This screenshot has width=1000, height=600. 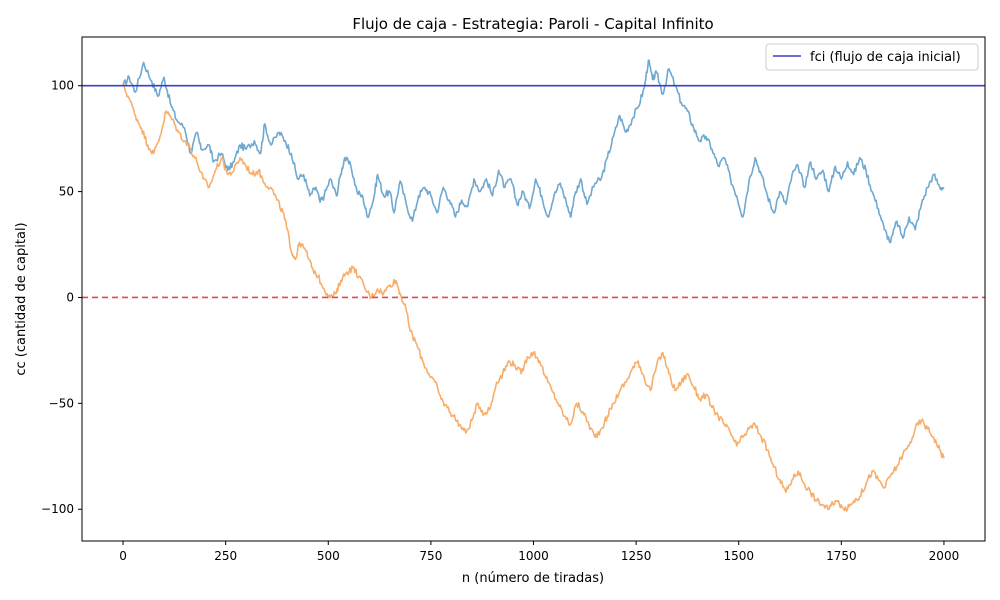 What do you see at coordinates (533, 556) in the screenshot?
I see `x-tick-label: 1000` at bounding box center [533, 556].